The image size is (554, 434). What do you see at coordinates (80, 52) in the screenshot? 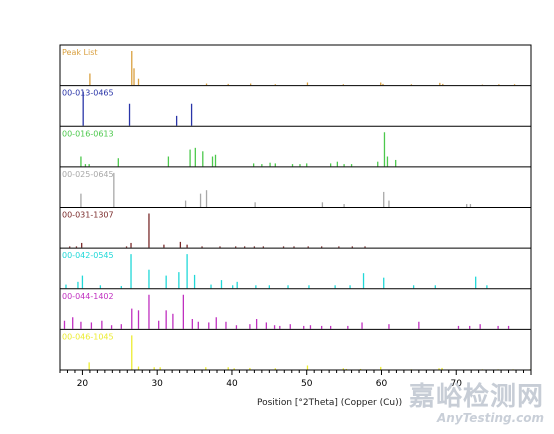
I see `panel-label: Peak List` at bounding box center [80, 52].